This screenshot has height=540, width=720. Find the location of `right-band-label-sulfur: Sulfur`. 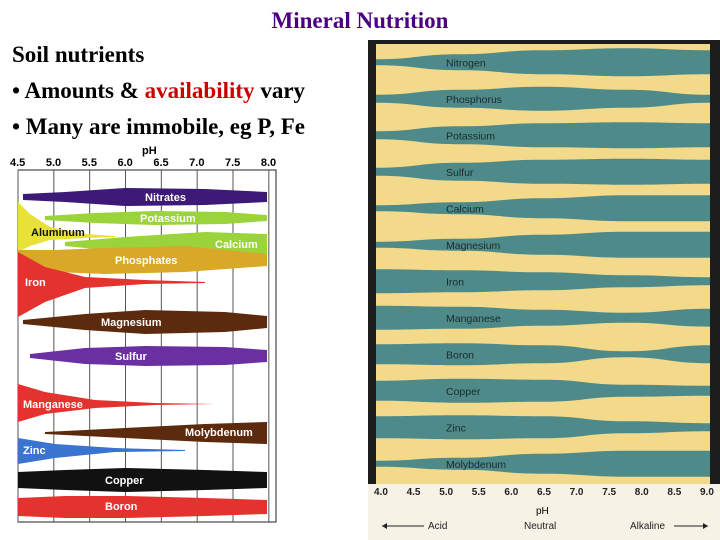

right-band-label-sulfur: Sulfur is located at coordinates (460, 173).